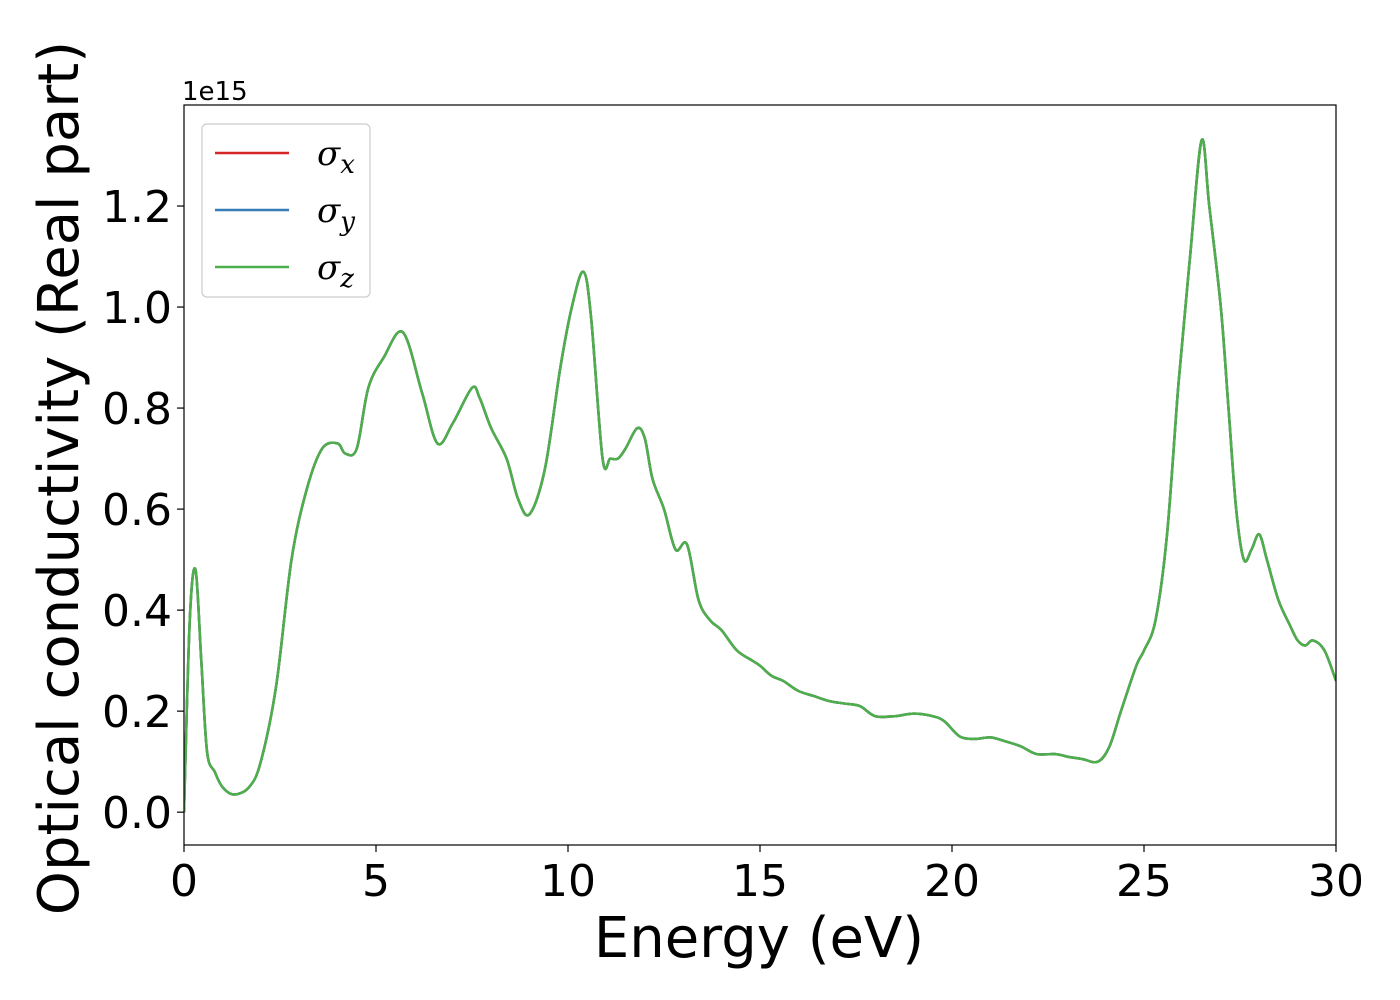  What do you see at coordinates (137, 207) in the screenshot?
I see `y-tick-label: 1.2` at bounding box center [137, 207].